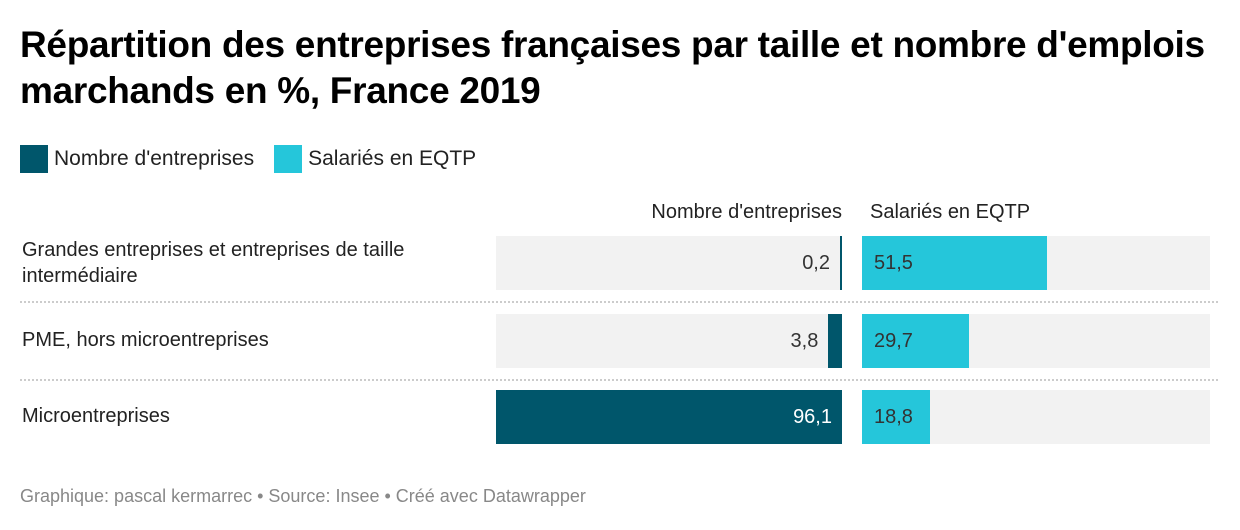 This screenshot has width=1240, height=530. Describe the element at coordinates (96, 416) in the screenshot. I see `row-label: Microentreprises` at that location.